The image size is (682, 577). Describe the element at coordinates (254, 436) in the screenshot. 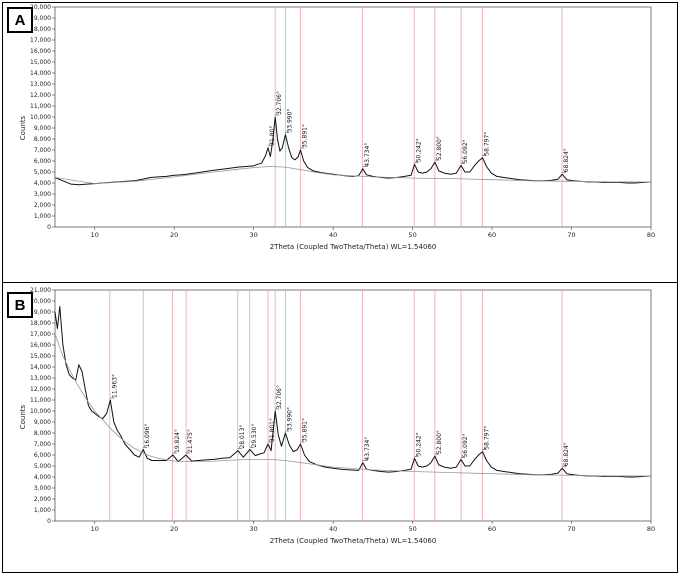

I see `peak-label: 29.530°` at that location.